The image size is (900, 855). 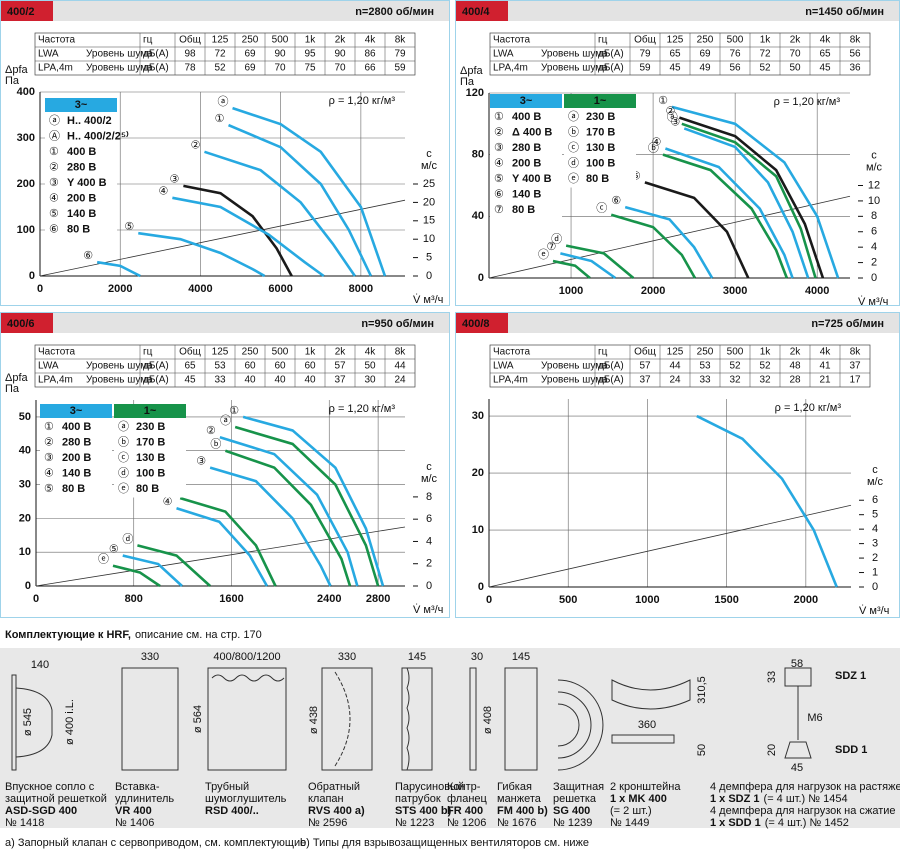 I want to click on item-model: ASD-SGD 400, so click(x=41, y=811).